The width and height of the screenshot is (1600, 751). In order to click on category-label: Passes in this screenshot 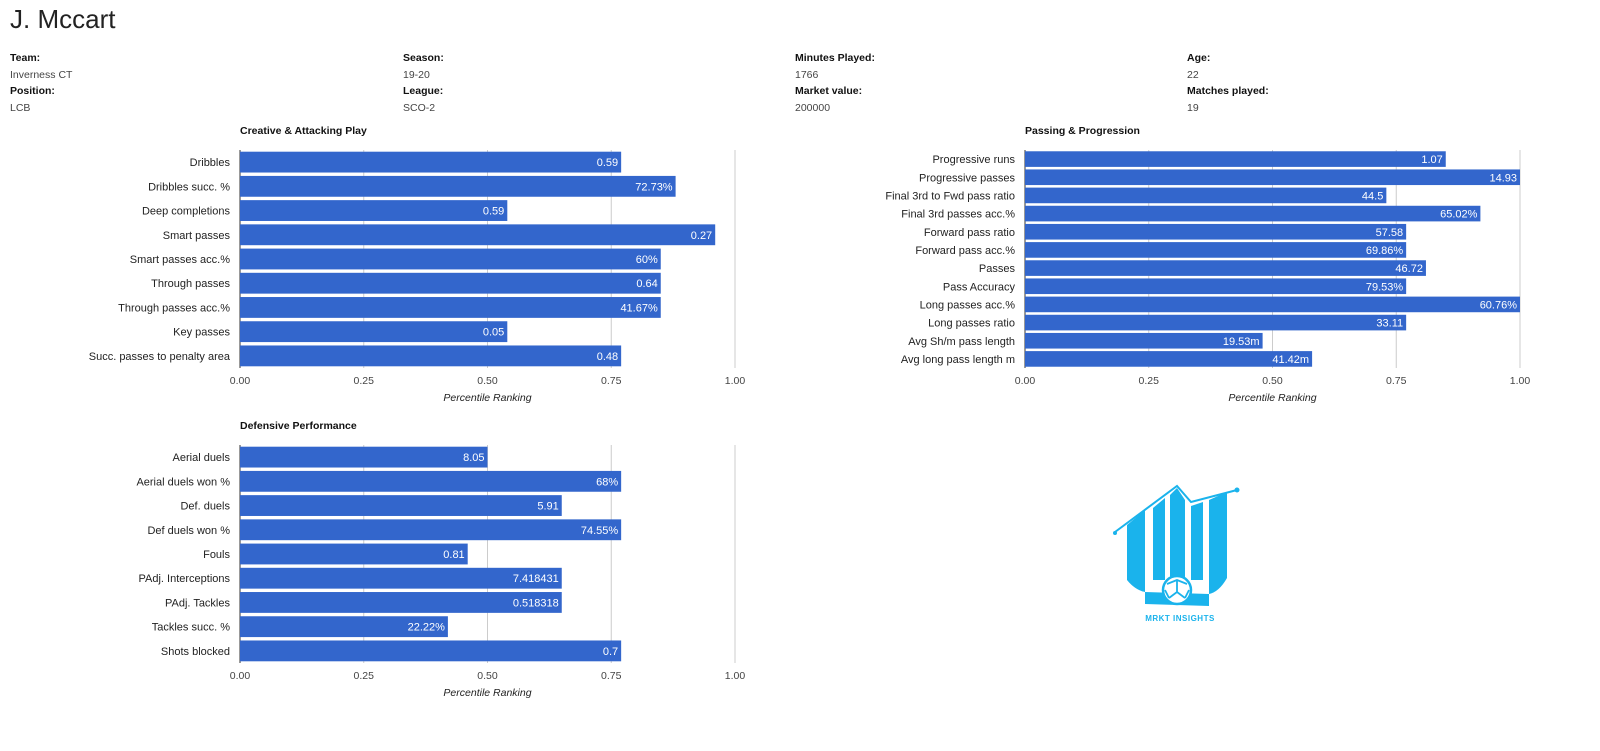, I will do `click(997, 269)`.